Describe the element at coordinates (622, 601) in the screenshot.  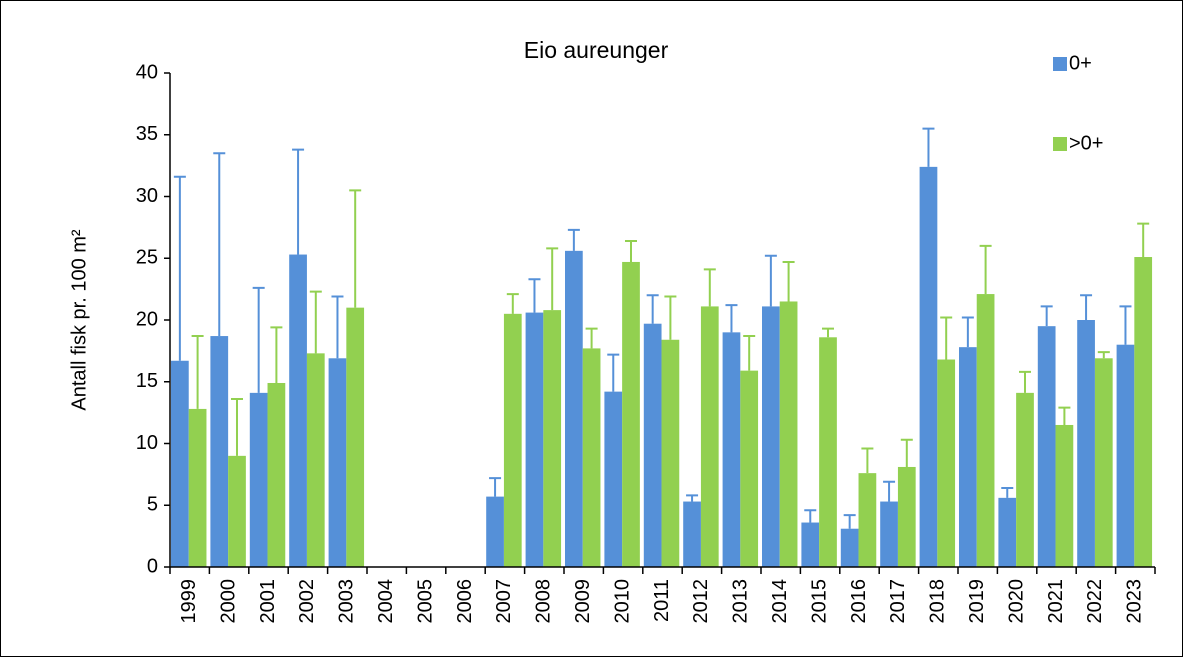
I see `x-tick-label: 2010` at that location.